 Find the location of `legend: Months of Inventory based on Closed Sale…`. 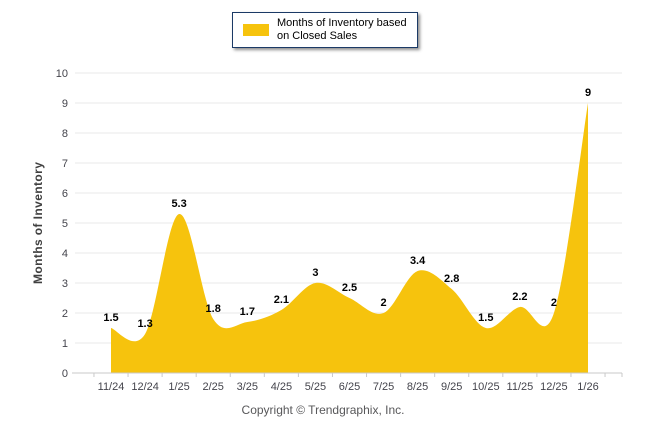

legend: Months of Inventory based on Closed Sale… is located at coordinates (325, 30).